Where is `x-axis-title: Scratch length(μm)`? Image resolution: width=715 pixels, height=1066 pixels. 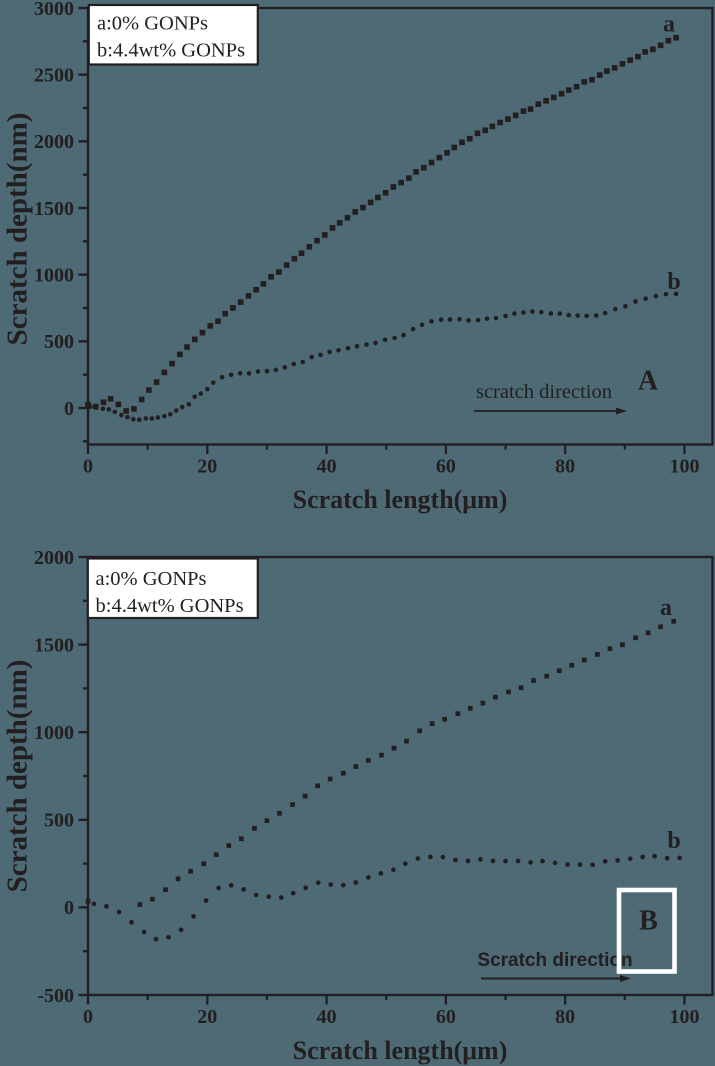 x-axis-title: Scratch length(μm) is located at coordinates (400, 499).